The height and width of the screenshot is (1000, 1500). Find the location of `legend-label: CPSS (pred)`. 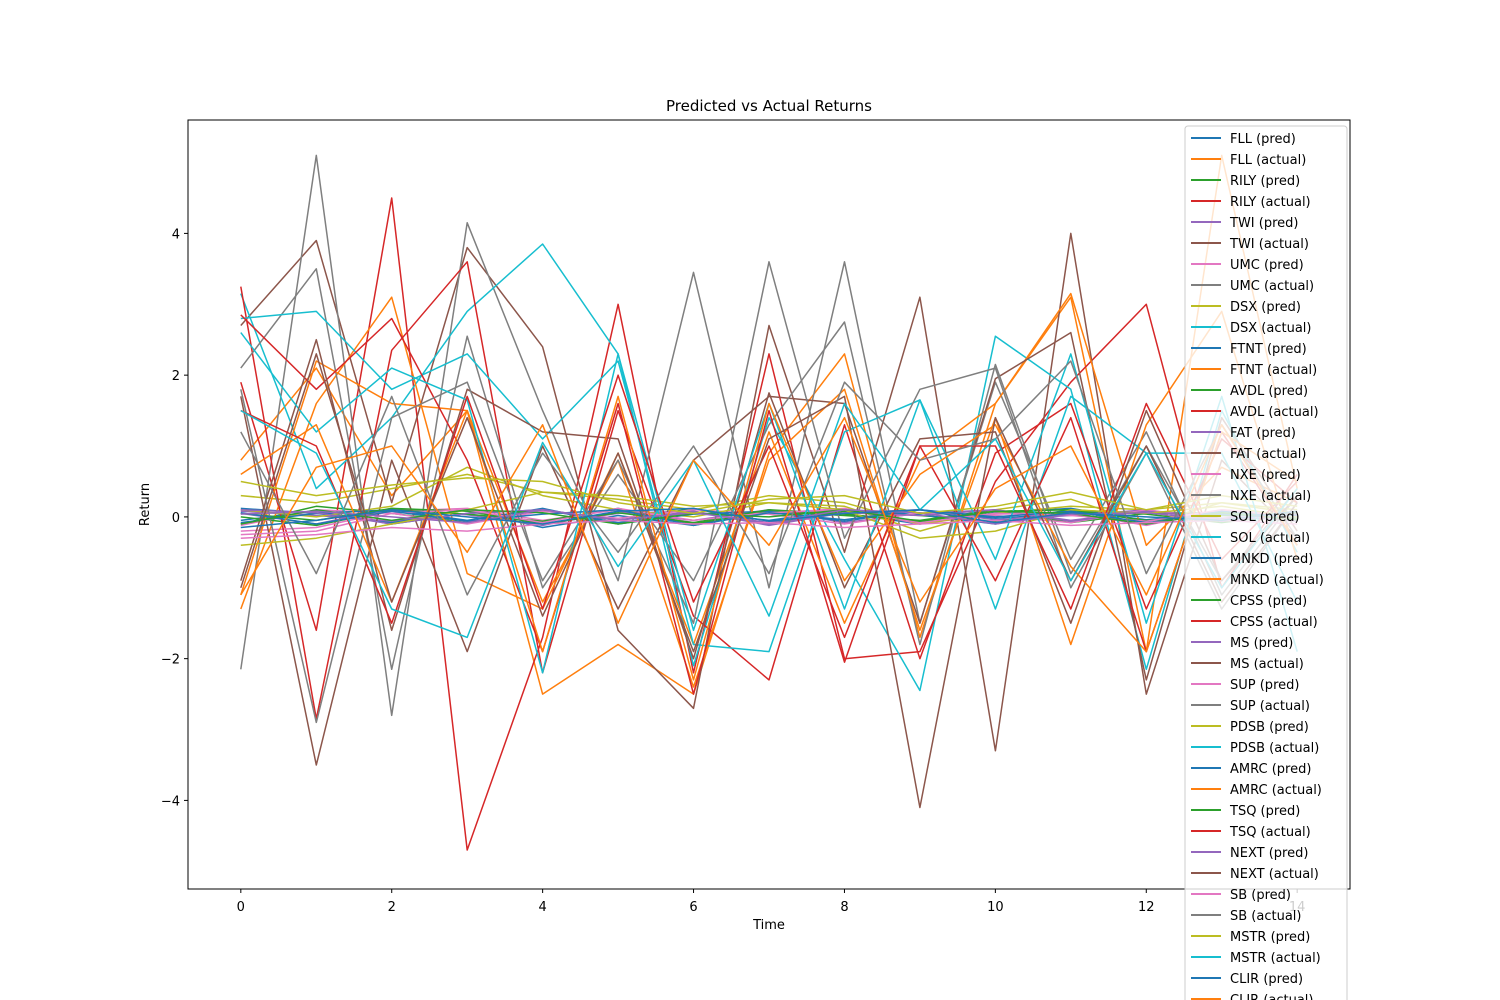

legend-label: CPSS (pred) is located at coordinates (1268, 601).